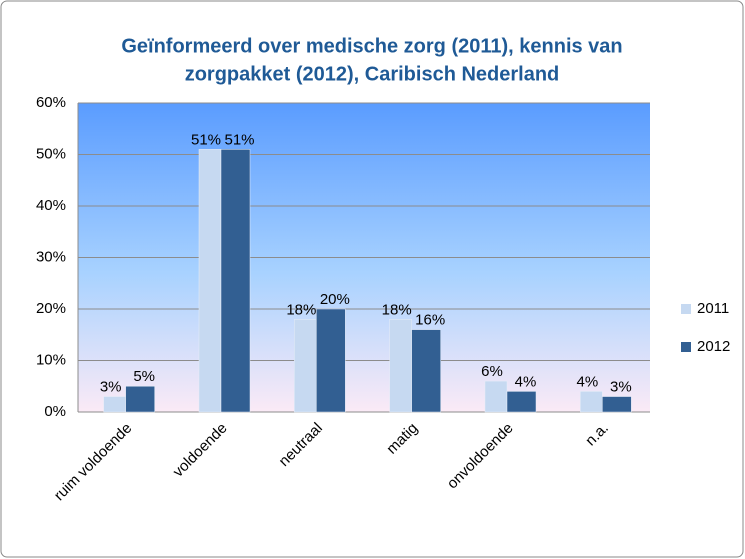 Image resolution: width=745 pixels, height=559 pixels. I want to click on data-label: 5%, so click(144, 376).